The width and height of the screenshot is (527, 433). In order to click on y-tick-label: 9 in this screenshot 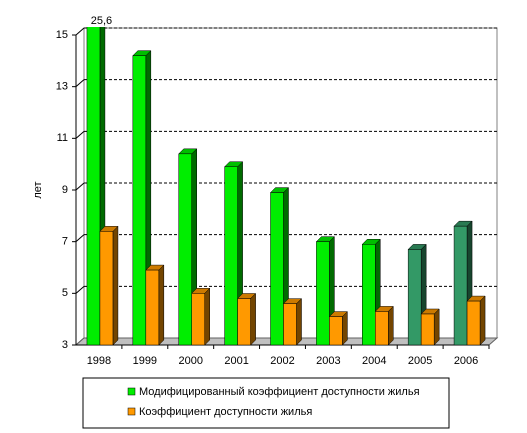, I will do `click(65, 190)`.